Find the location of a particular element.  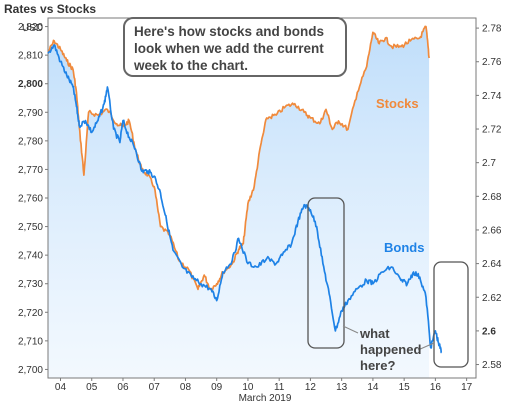

left-axis-tick-label: 2,770 is located at coordinates (30, 170).